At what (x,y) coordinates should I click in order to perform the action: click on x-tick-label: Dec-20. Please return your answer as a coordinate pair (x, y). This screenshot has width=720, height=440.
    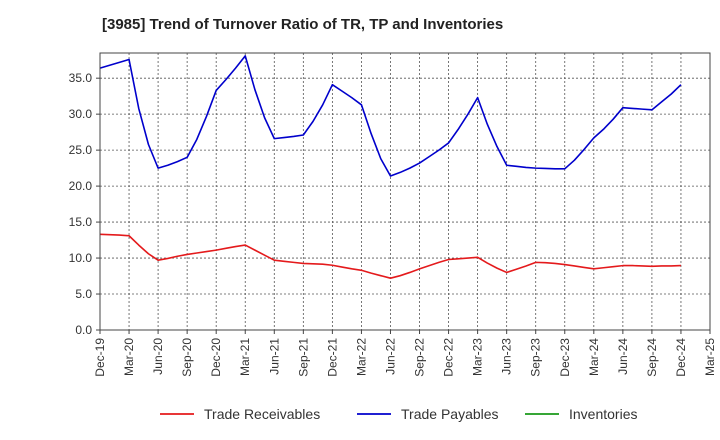
    Looking at the image, I should click on (216, 357).